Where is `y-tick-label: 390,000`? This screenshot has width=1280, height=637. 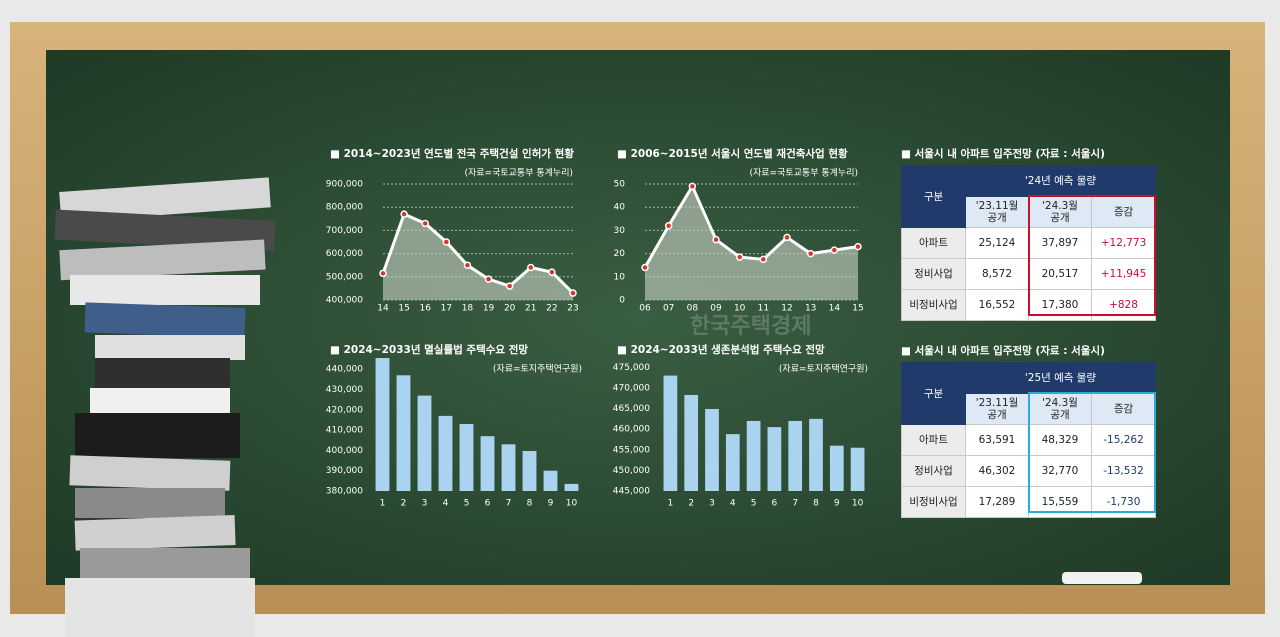 y-tick-label: 390,000 is located at coordinates (344, 471).